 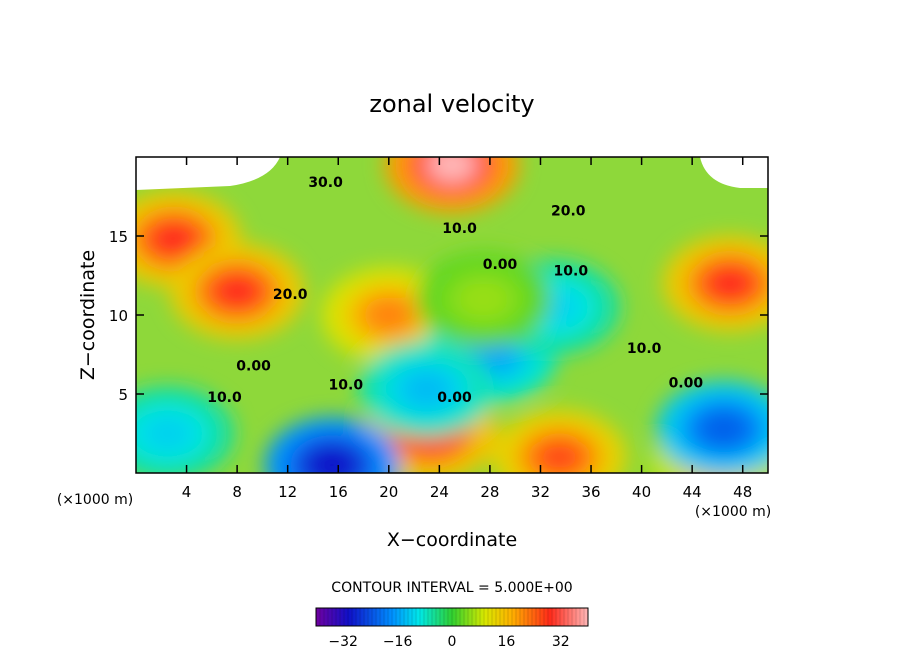 I want to click on x-tick-label-2: 12, so click(x=287, y=492).